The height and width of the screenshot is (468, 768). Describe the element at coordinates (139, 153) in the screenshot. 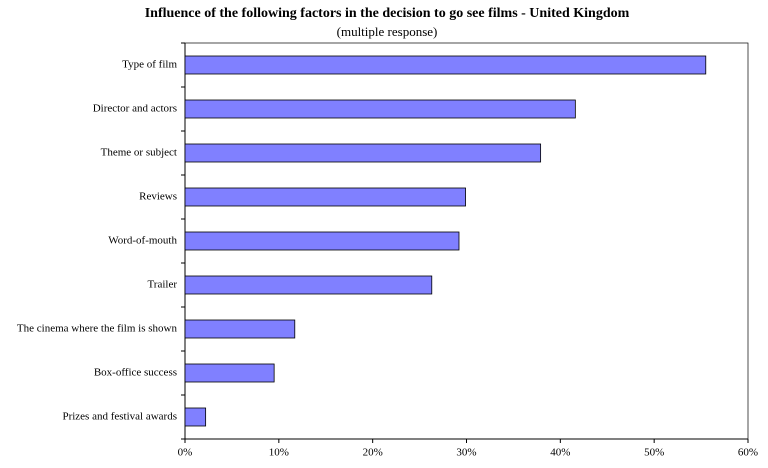

I see `y-tick-label: Theme or subject` at that location.